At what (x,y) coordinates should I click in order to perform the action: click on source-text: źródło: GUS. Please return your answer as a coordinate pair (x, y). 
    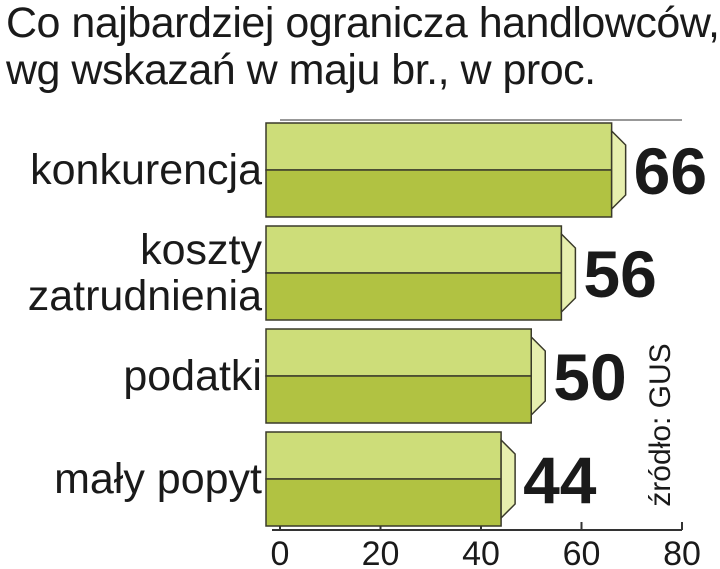
    Looking at the image, I should click on (660, 425).